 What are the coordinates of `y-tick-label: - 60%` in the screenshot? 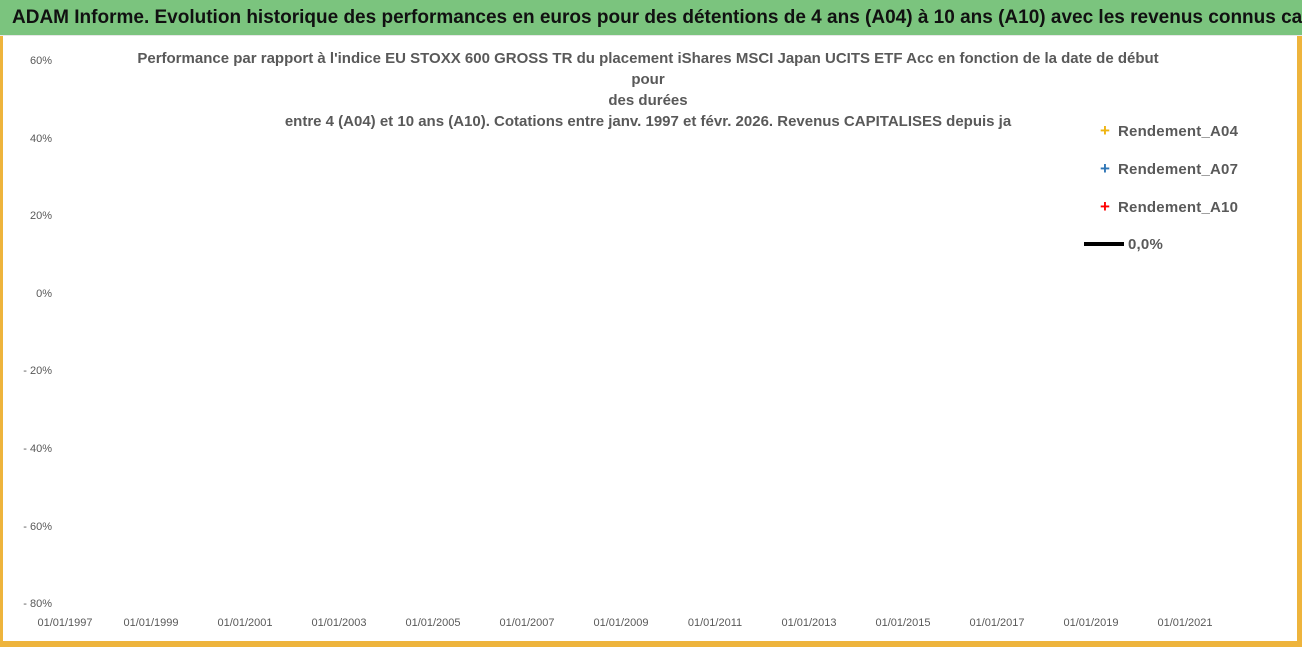 It's located at (37, 526).